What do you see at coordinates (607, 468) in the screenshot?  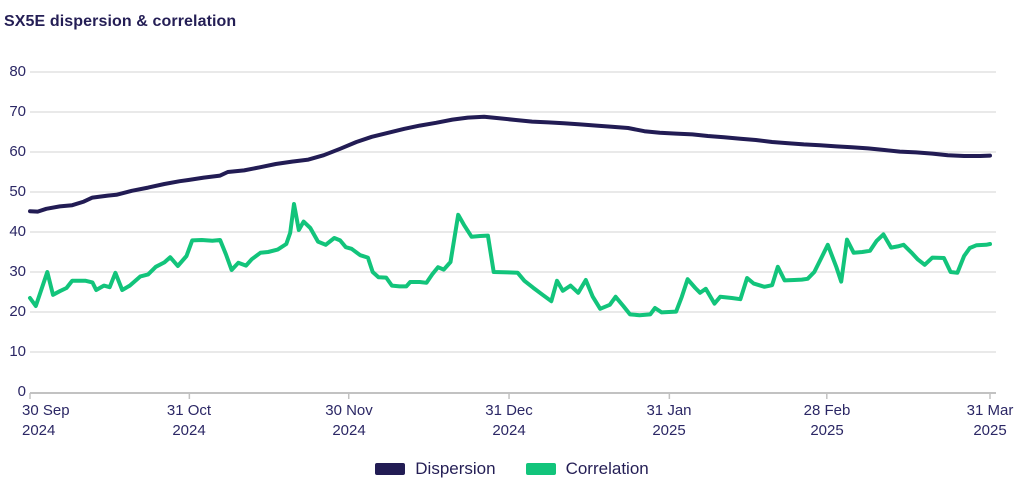 I see `legend-label: Correlation` at bounding box center [607, 468].